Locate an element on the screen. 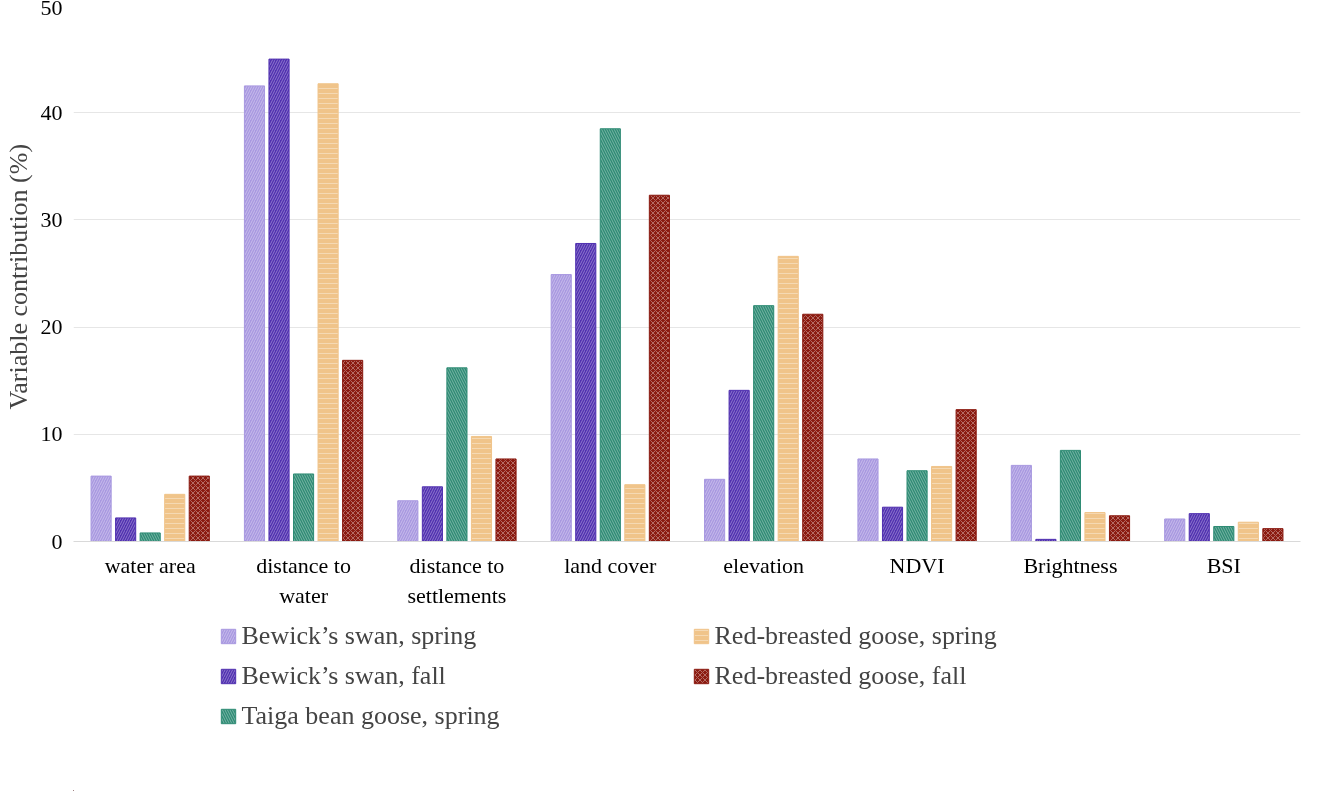  y-tick-label: 0 is located at coordinates (57, 541).